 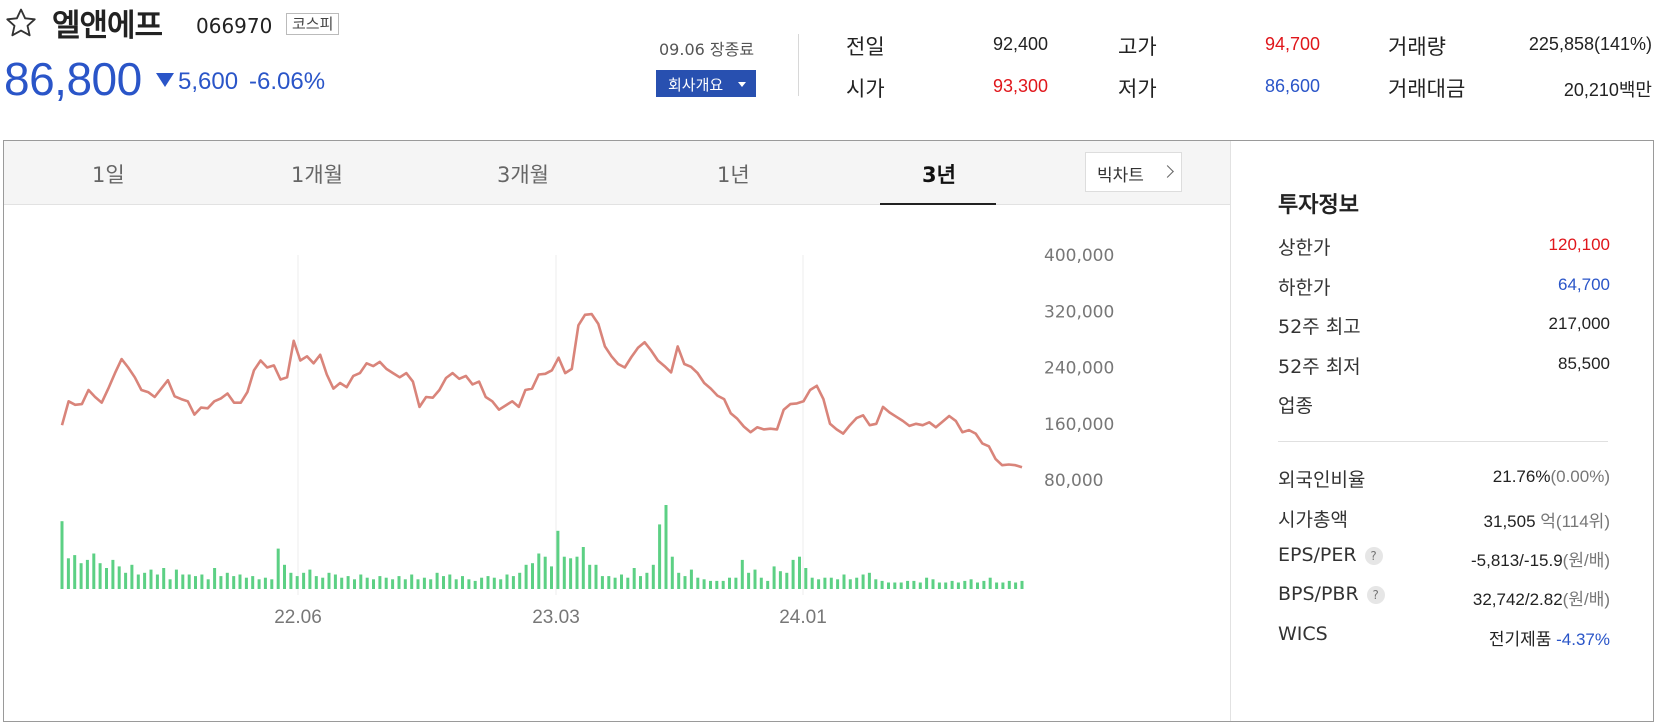 What do you see at coordinates (707, 49) in the screenshot?
I see `market-close-date: 09.06 장종료` at bounding box center [707, 49].